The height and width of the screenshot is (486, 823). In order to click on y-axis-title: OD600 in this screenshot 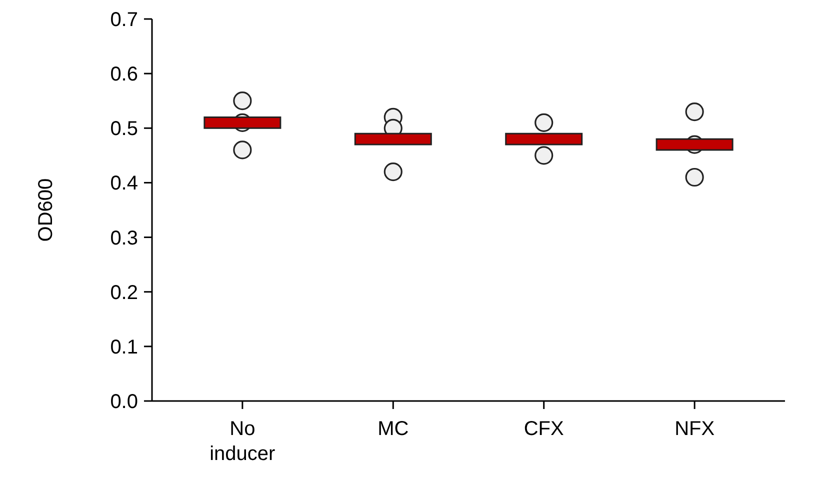, I will do `click(46, 210)`.